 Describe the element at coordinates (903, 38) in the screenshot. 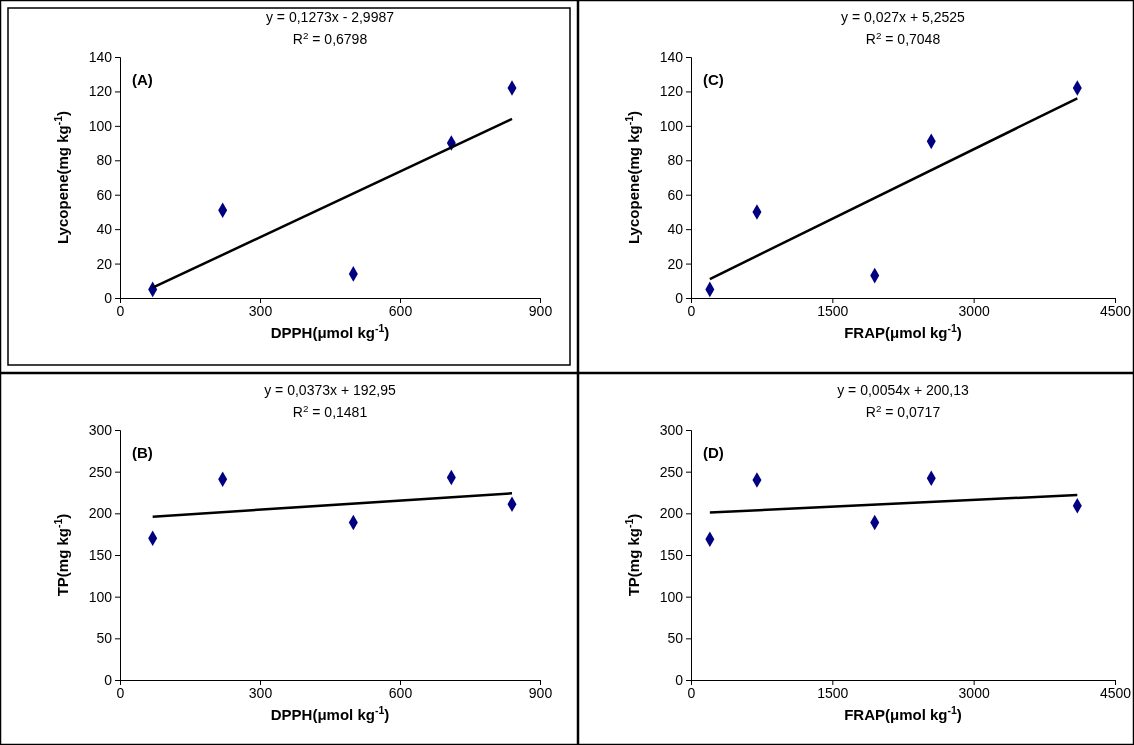

I see `text: R$^{2}$ = 0,7048` at that location.